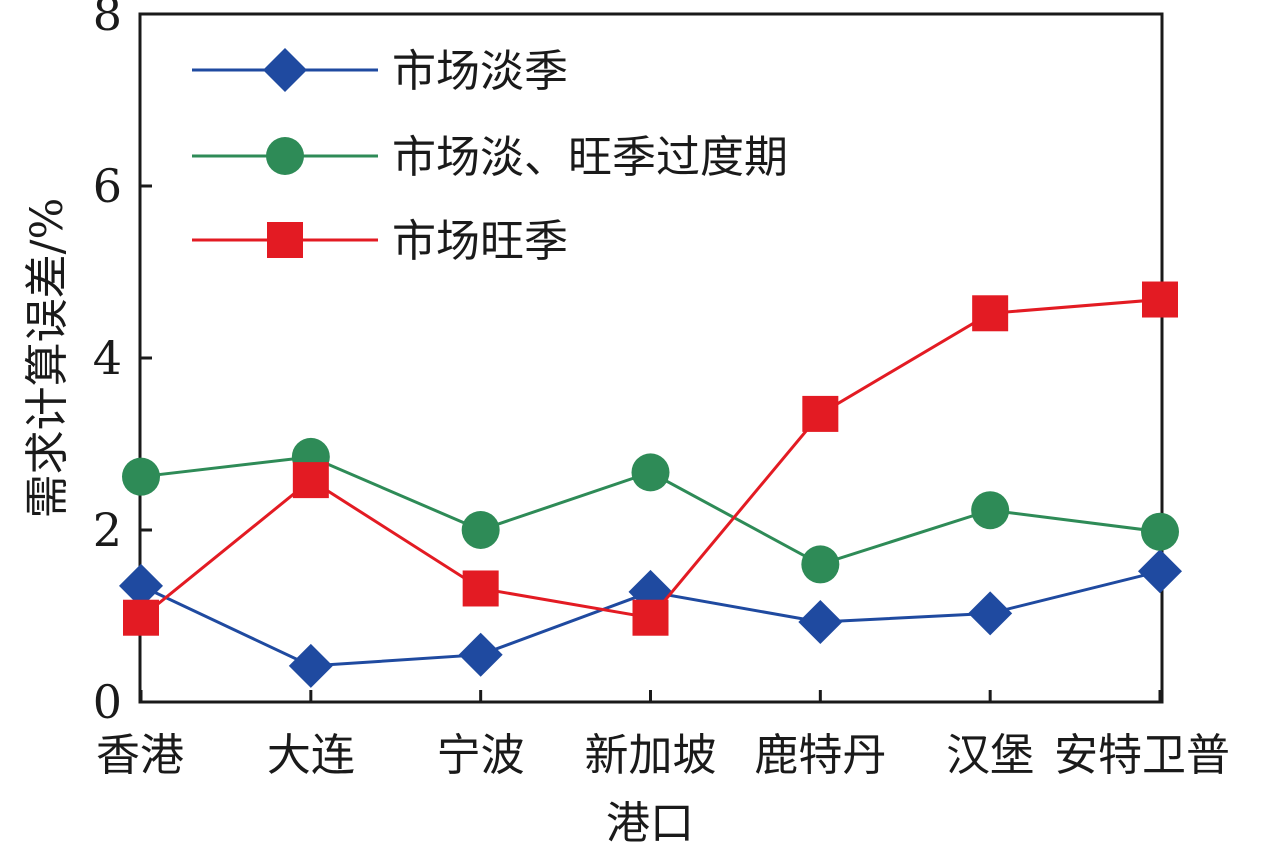  I want to click on y-axis: 0 2 4 6 8, so click(122, 364).